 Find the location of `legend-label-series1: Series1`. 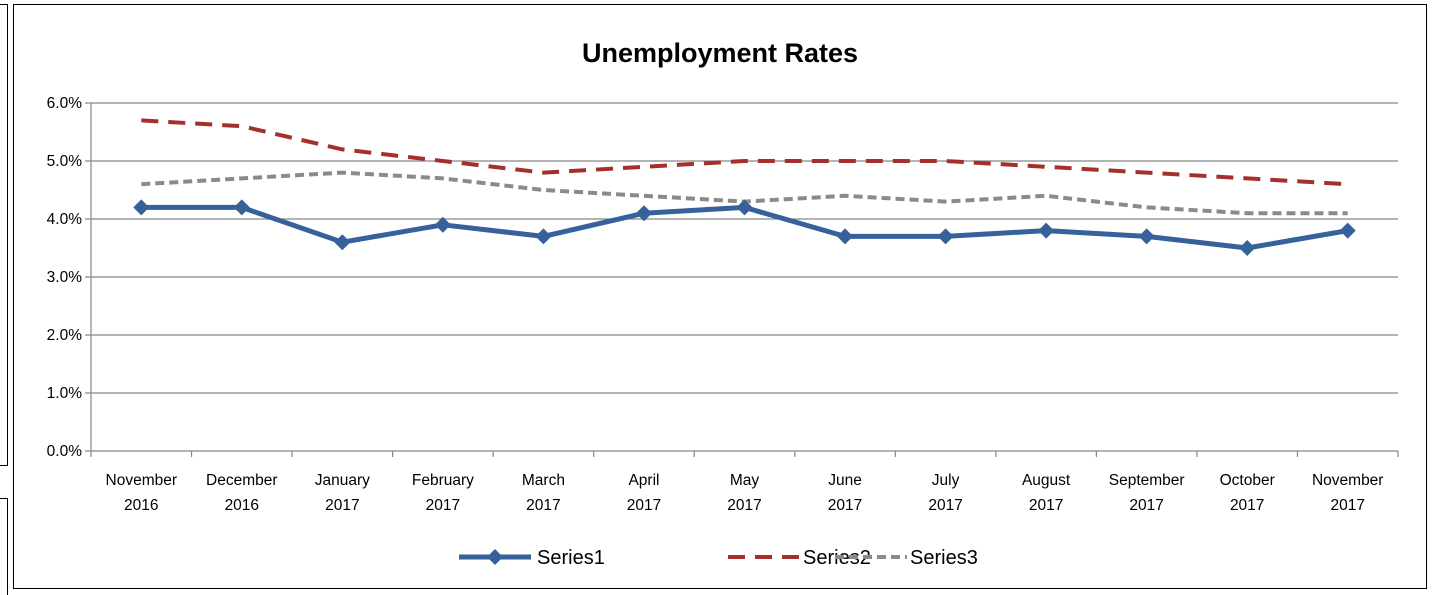

legend-label-series1: Series1 is located at coordinates (571, 558).